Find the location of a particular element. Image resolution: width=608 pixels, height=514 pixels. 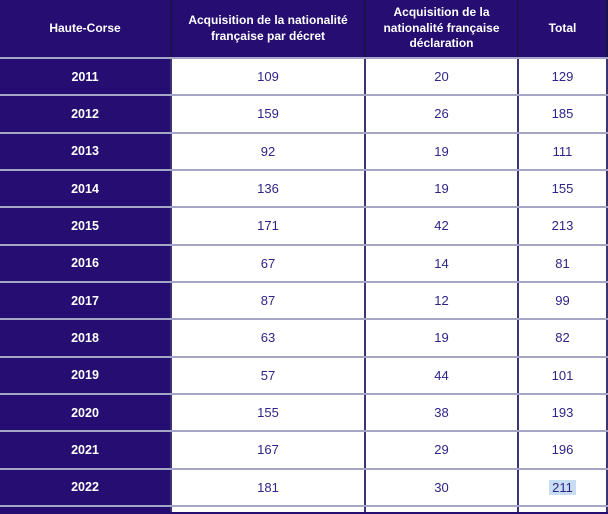

table-row: 2022 181 30 211 is located at coordinates (304, 486).